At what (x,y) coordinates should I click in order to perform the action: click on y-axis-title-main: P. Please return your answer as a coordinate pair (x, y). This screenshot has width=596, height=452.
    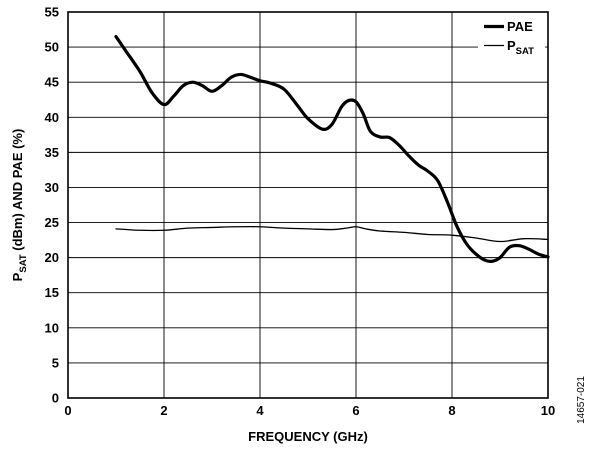
    Looking at the image, I should click on (17, 276).